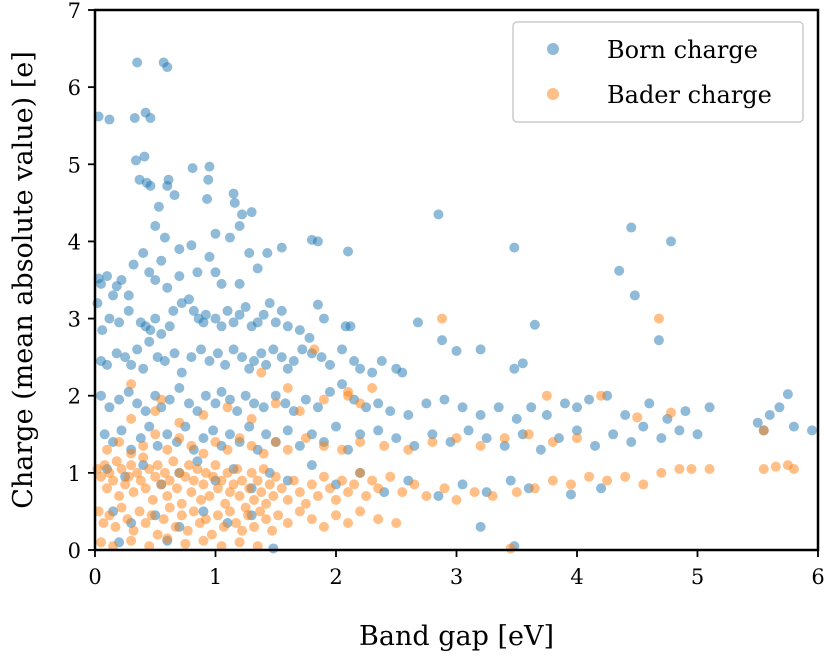 Image resolution: width=825 pixels, height=656 pixels. Describe the element at coordinates (658, 72) in the screenshot. I see `legend: Born charge Bader charge` at that location.